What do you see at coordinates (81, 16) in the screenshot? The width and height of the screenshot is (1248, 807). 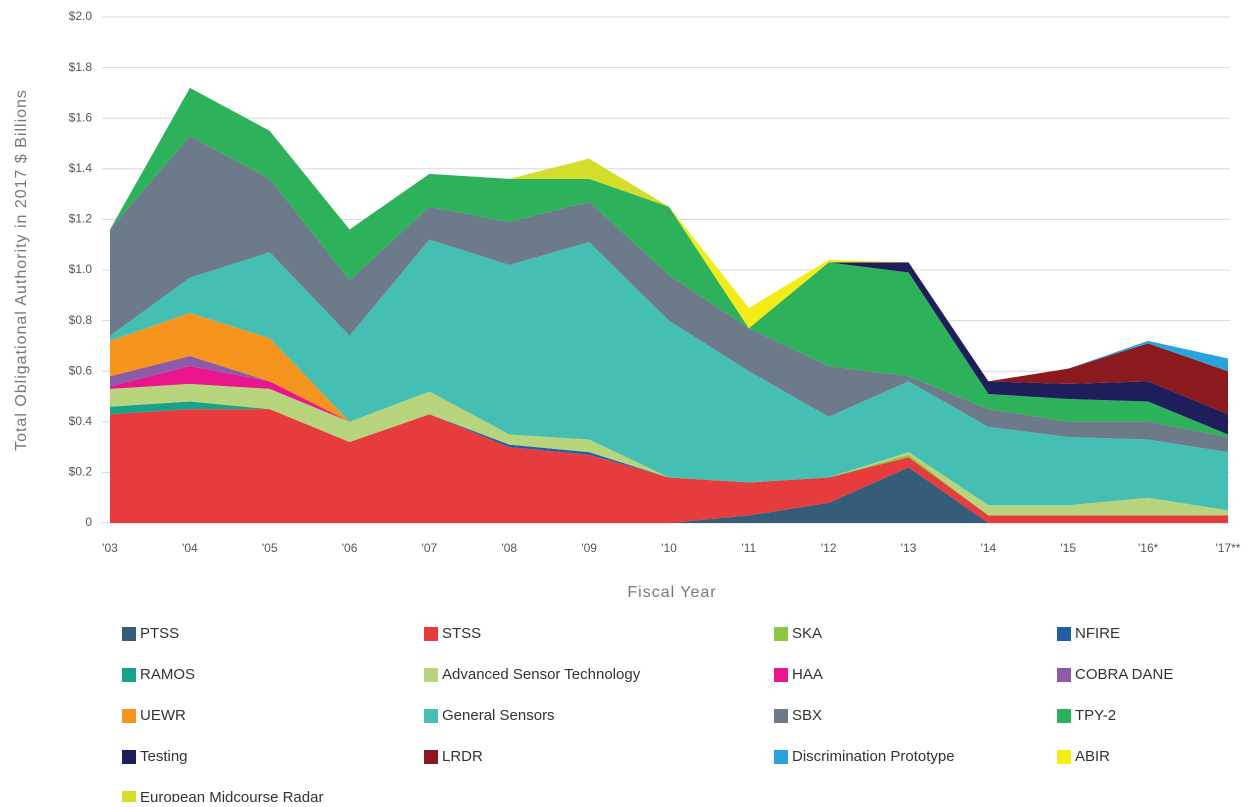 I see `y-tick-label: $2.0` at bounding box center [81, 16].